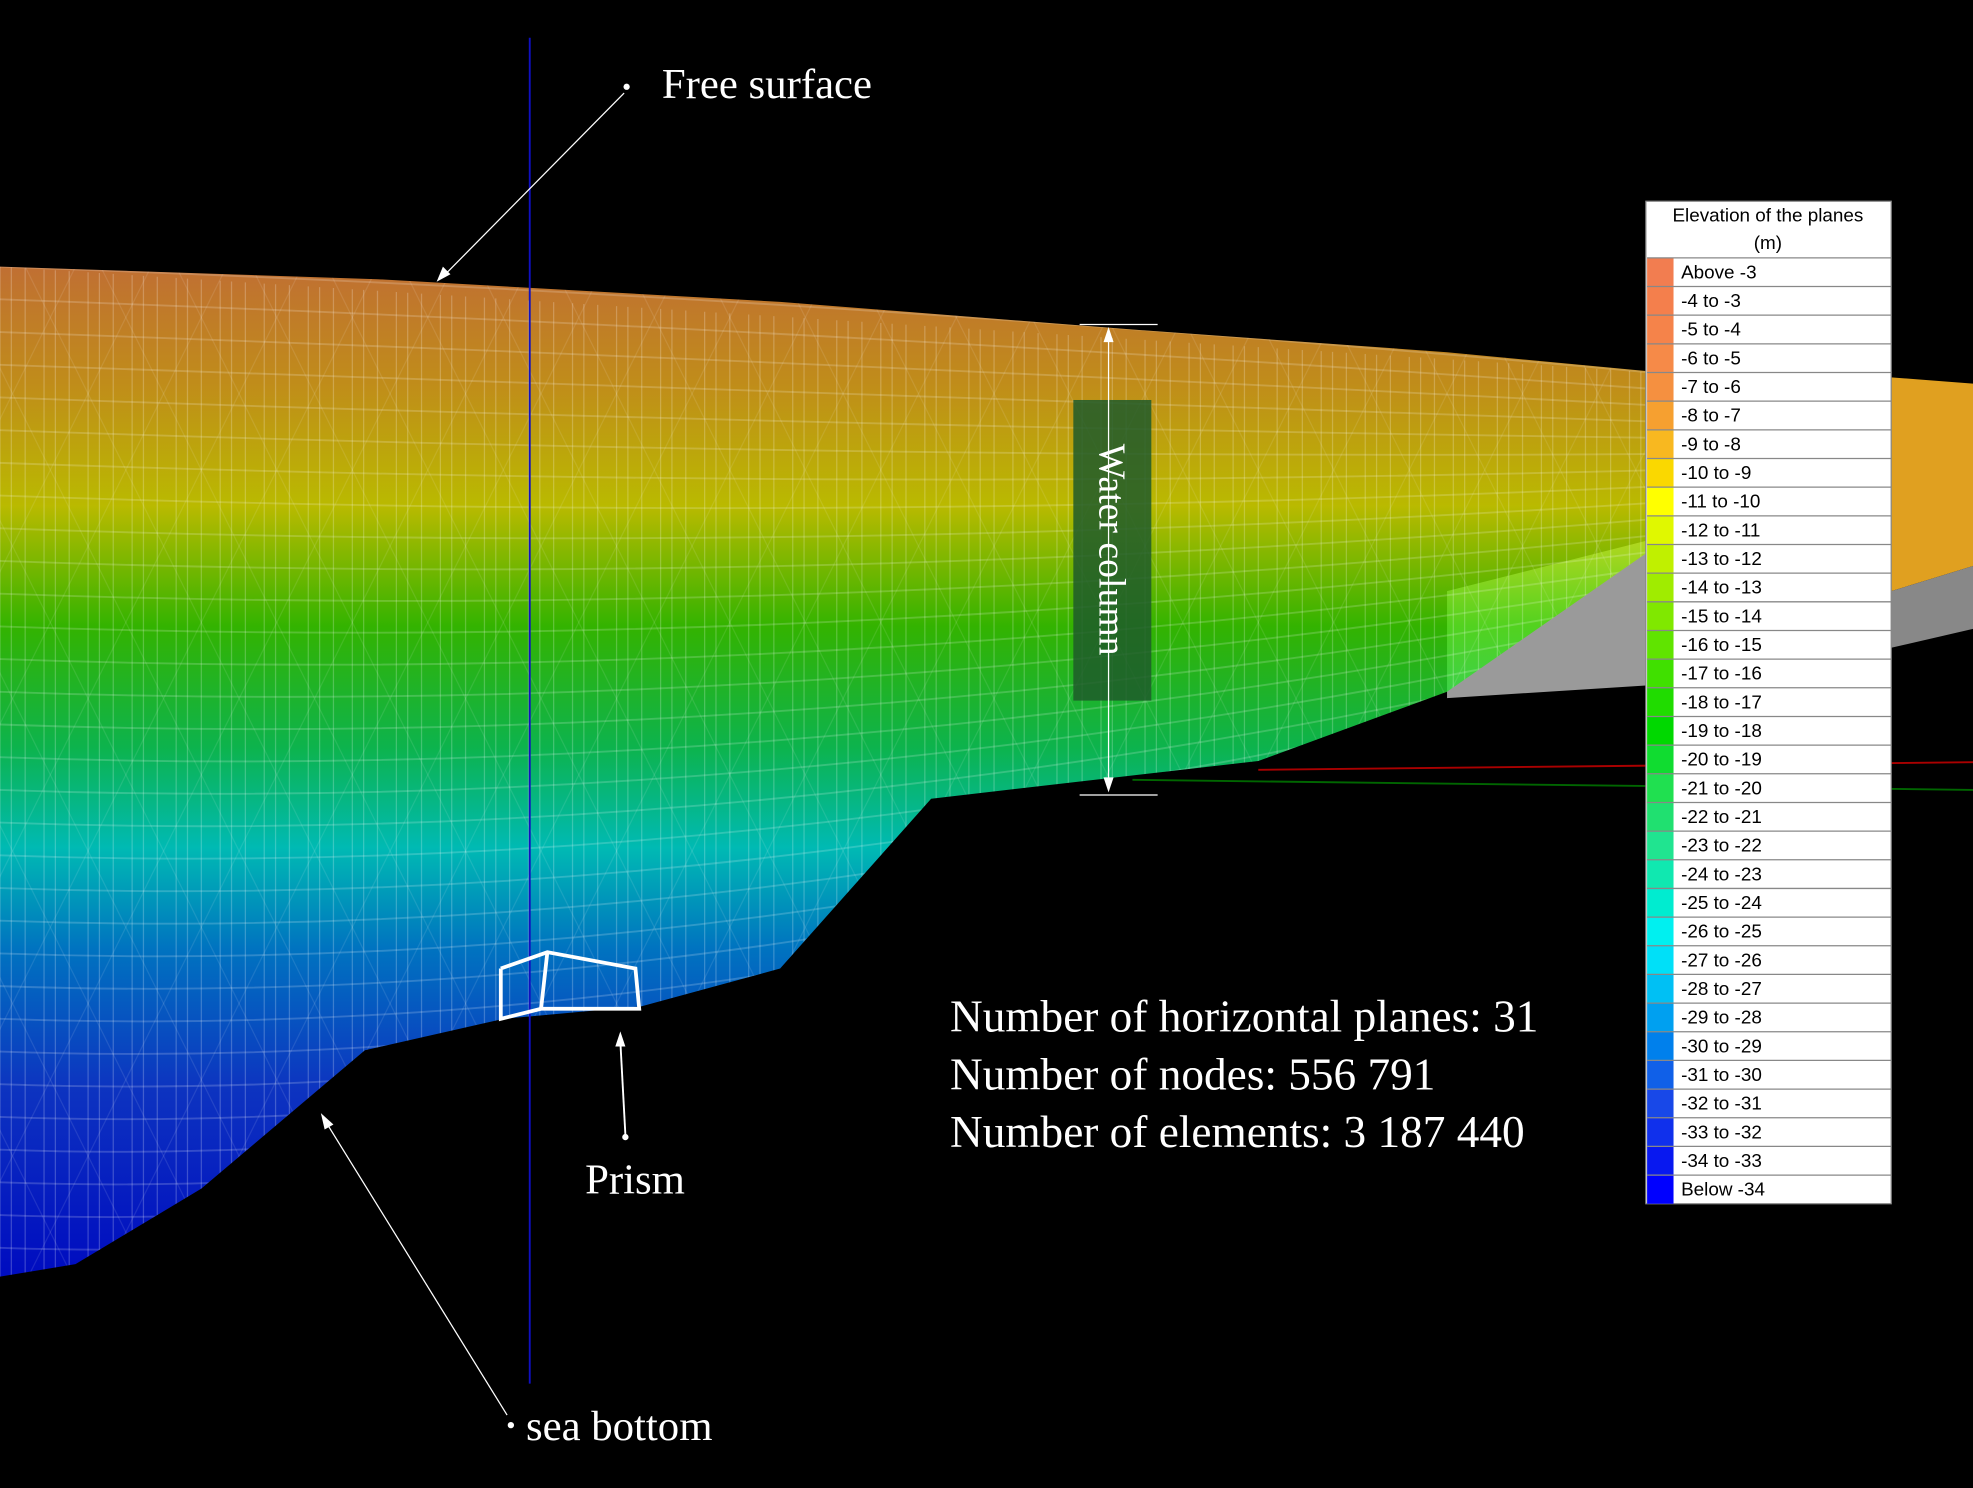 The height and width of the screenshot is (1488, 1973). I want to click on legend-label: -10 to -9, so click(1716, 472).